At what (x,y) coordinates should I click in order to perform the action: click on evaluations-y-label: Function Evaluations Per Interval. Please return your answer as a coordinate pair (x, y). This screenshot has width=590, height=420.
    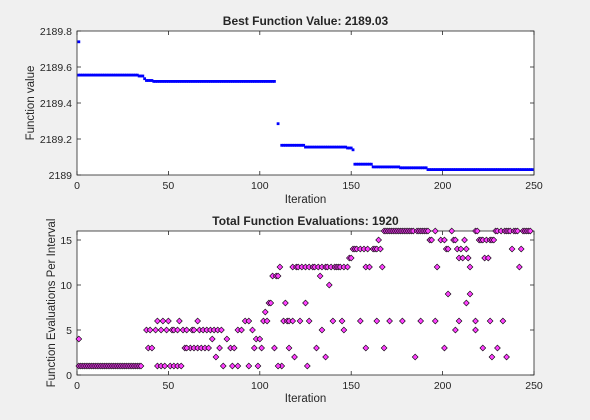
    Looking at the image, I should click on (52, 303).